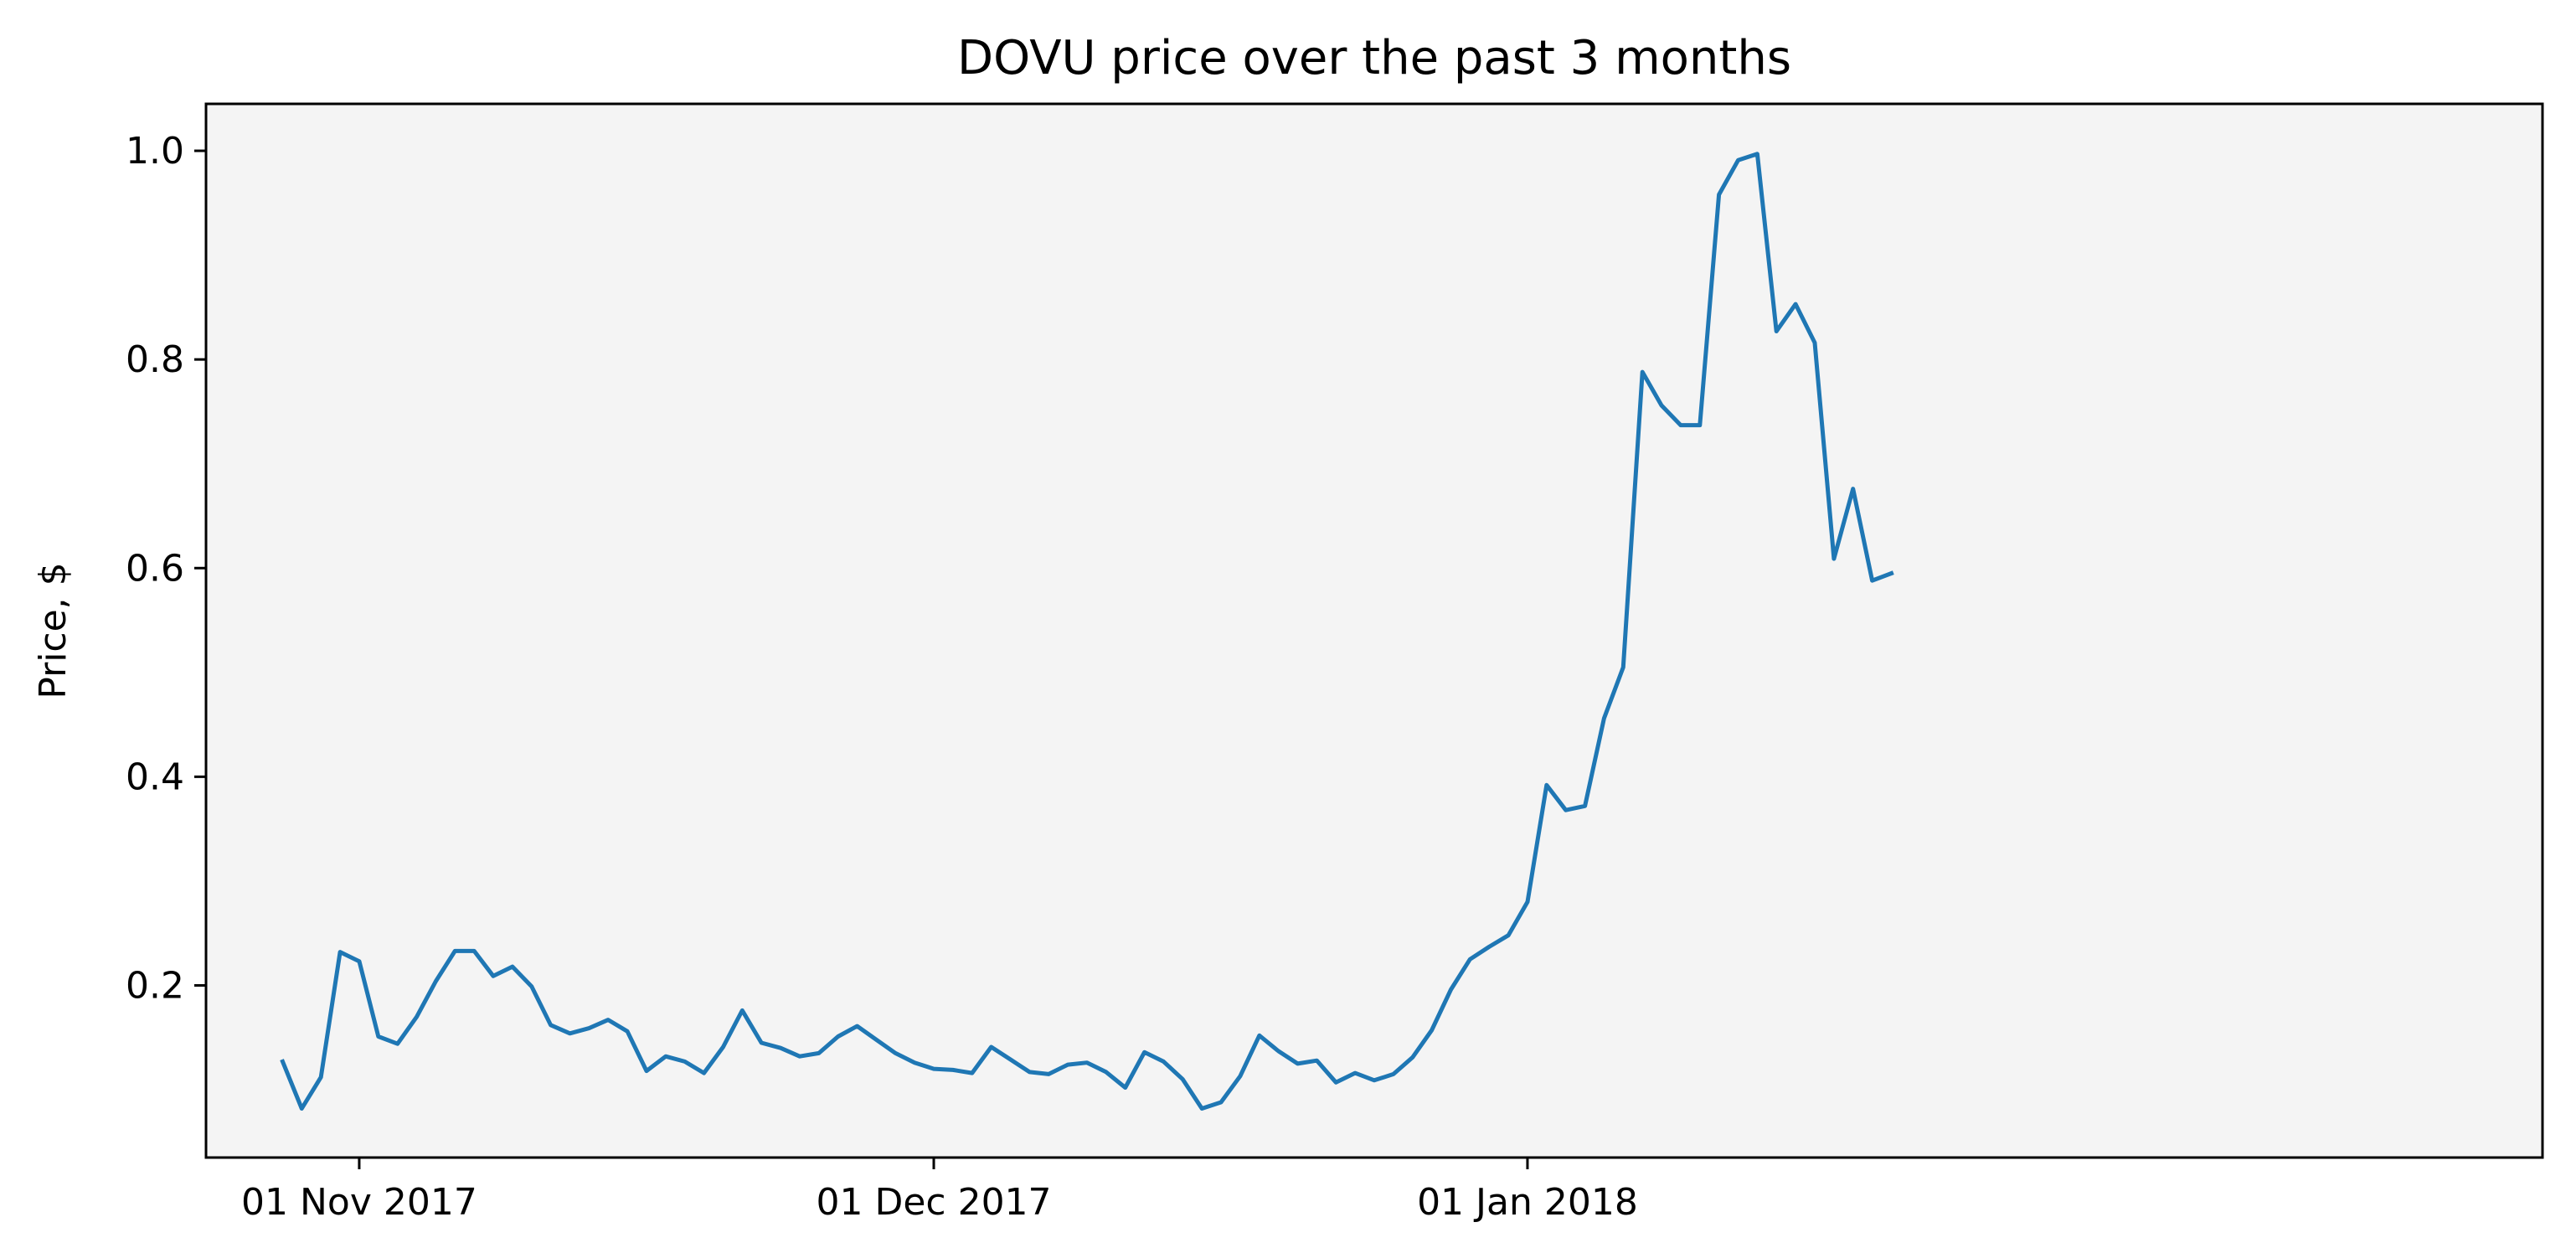 The image size is (2576, 1248). I want to click on chart-title: DOVU price over the past 3 months, so click(1374, 58).